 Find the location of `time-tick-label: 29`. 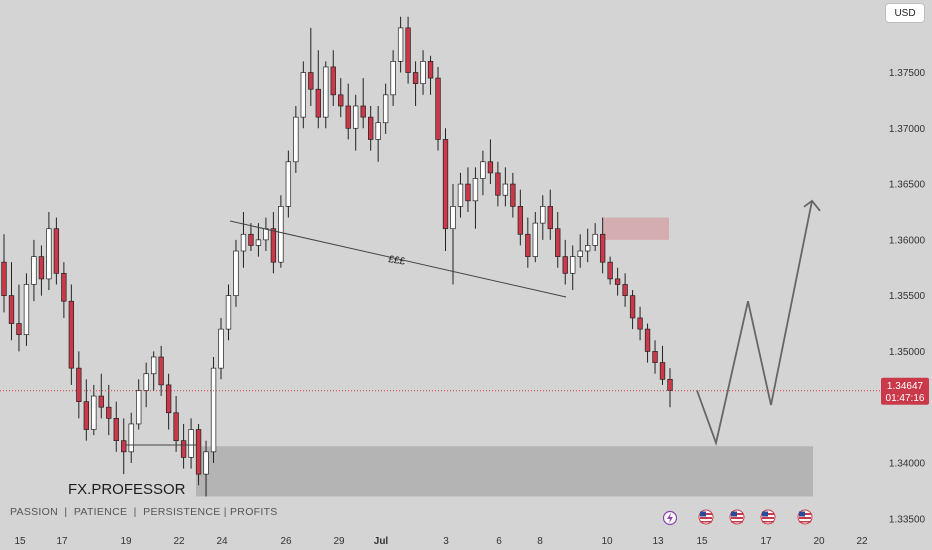

time-tick-label: 29 is located at coordinates (339, 541).